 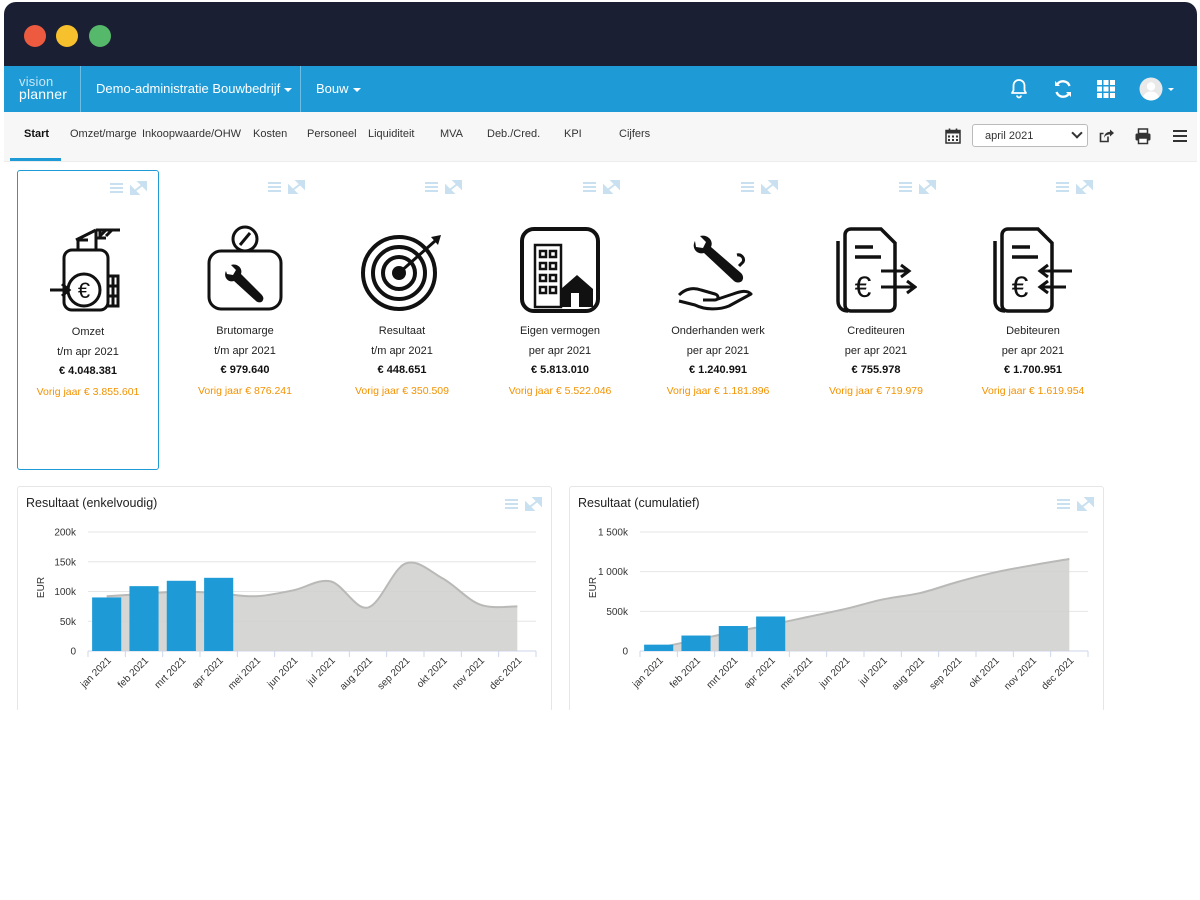 What do you see at coordinates (338, 88) in the screenshot?
I see `sector-dropdown: Bouw` at bounding box center [338, 88].